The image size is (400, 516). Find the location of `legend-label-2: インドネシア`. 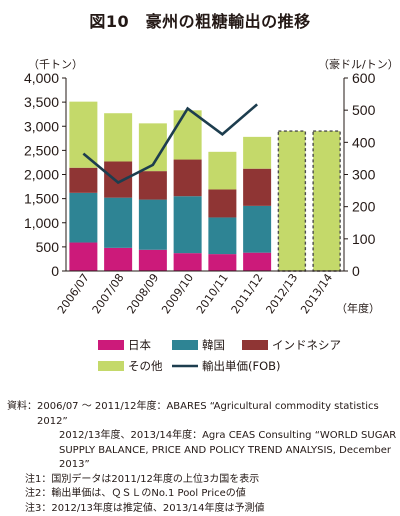

legend-label-2: インドネシア is located at coordinates (306, 345).